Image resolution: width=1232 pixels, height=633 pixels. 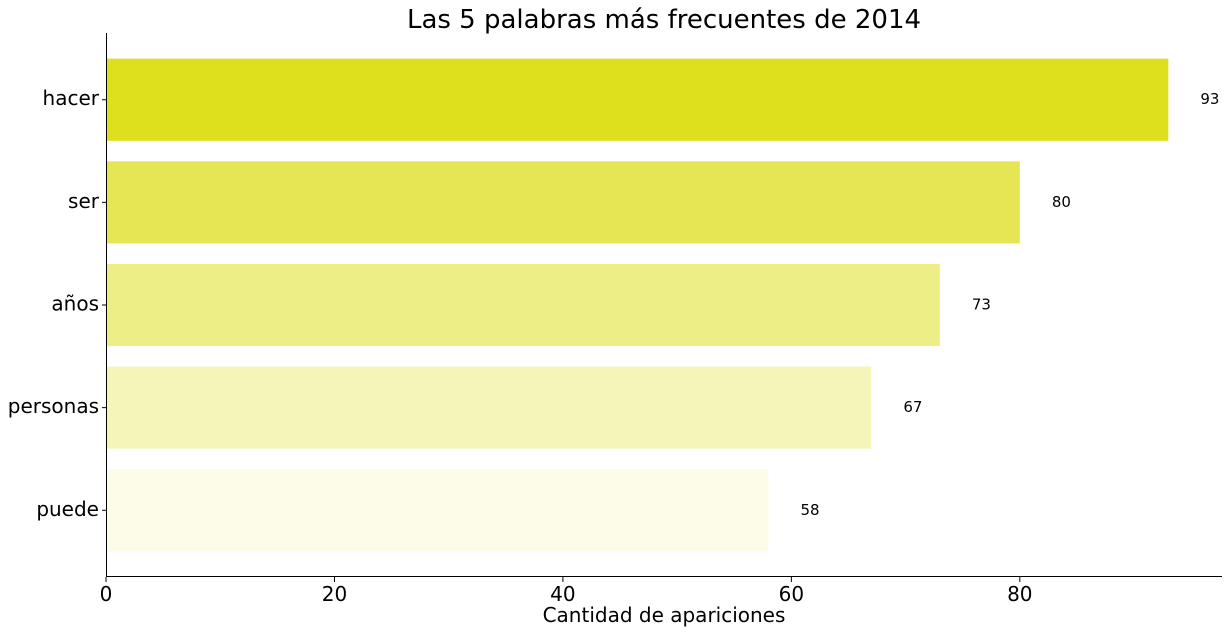 I want to click on value-label-4: 58, so click(x=810, y=510).